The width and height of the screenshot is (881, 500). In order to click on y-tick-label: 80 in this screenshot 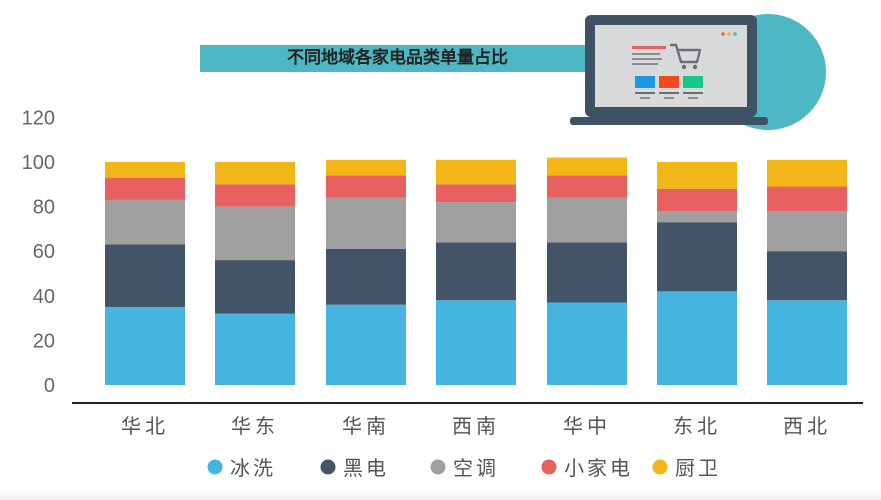, I will do `click(44, 208)`.